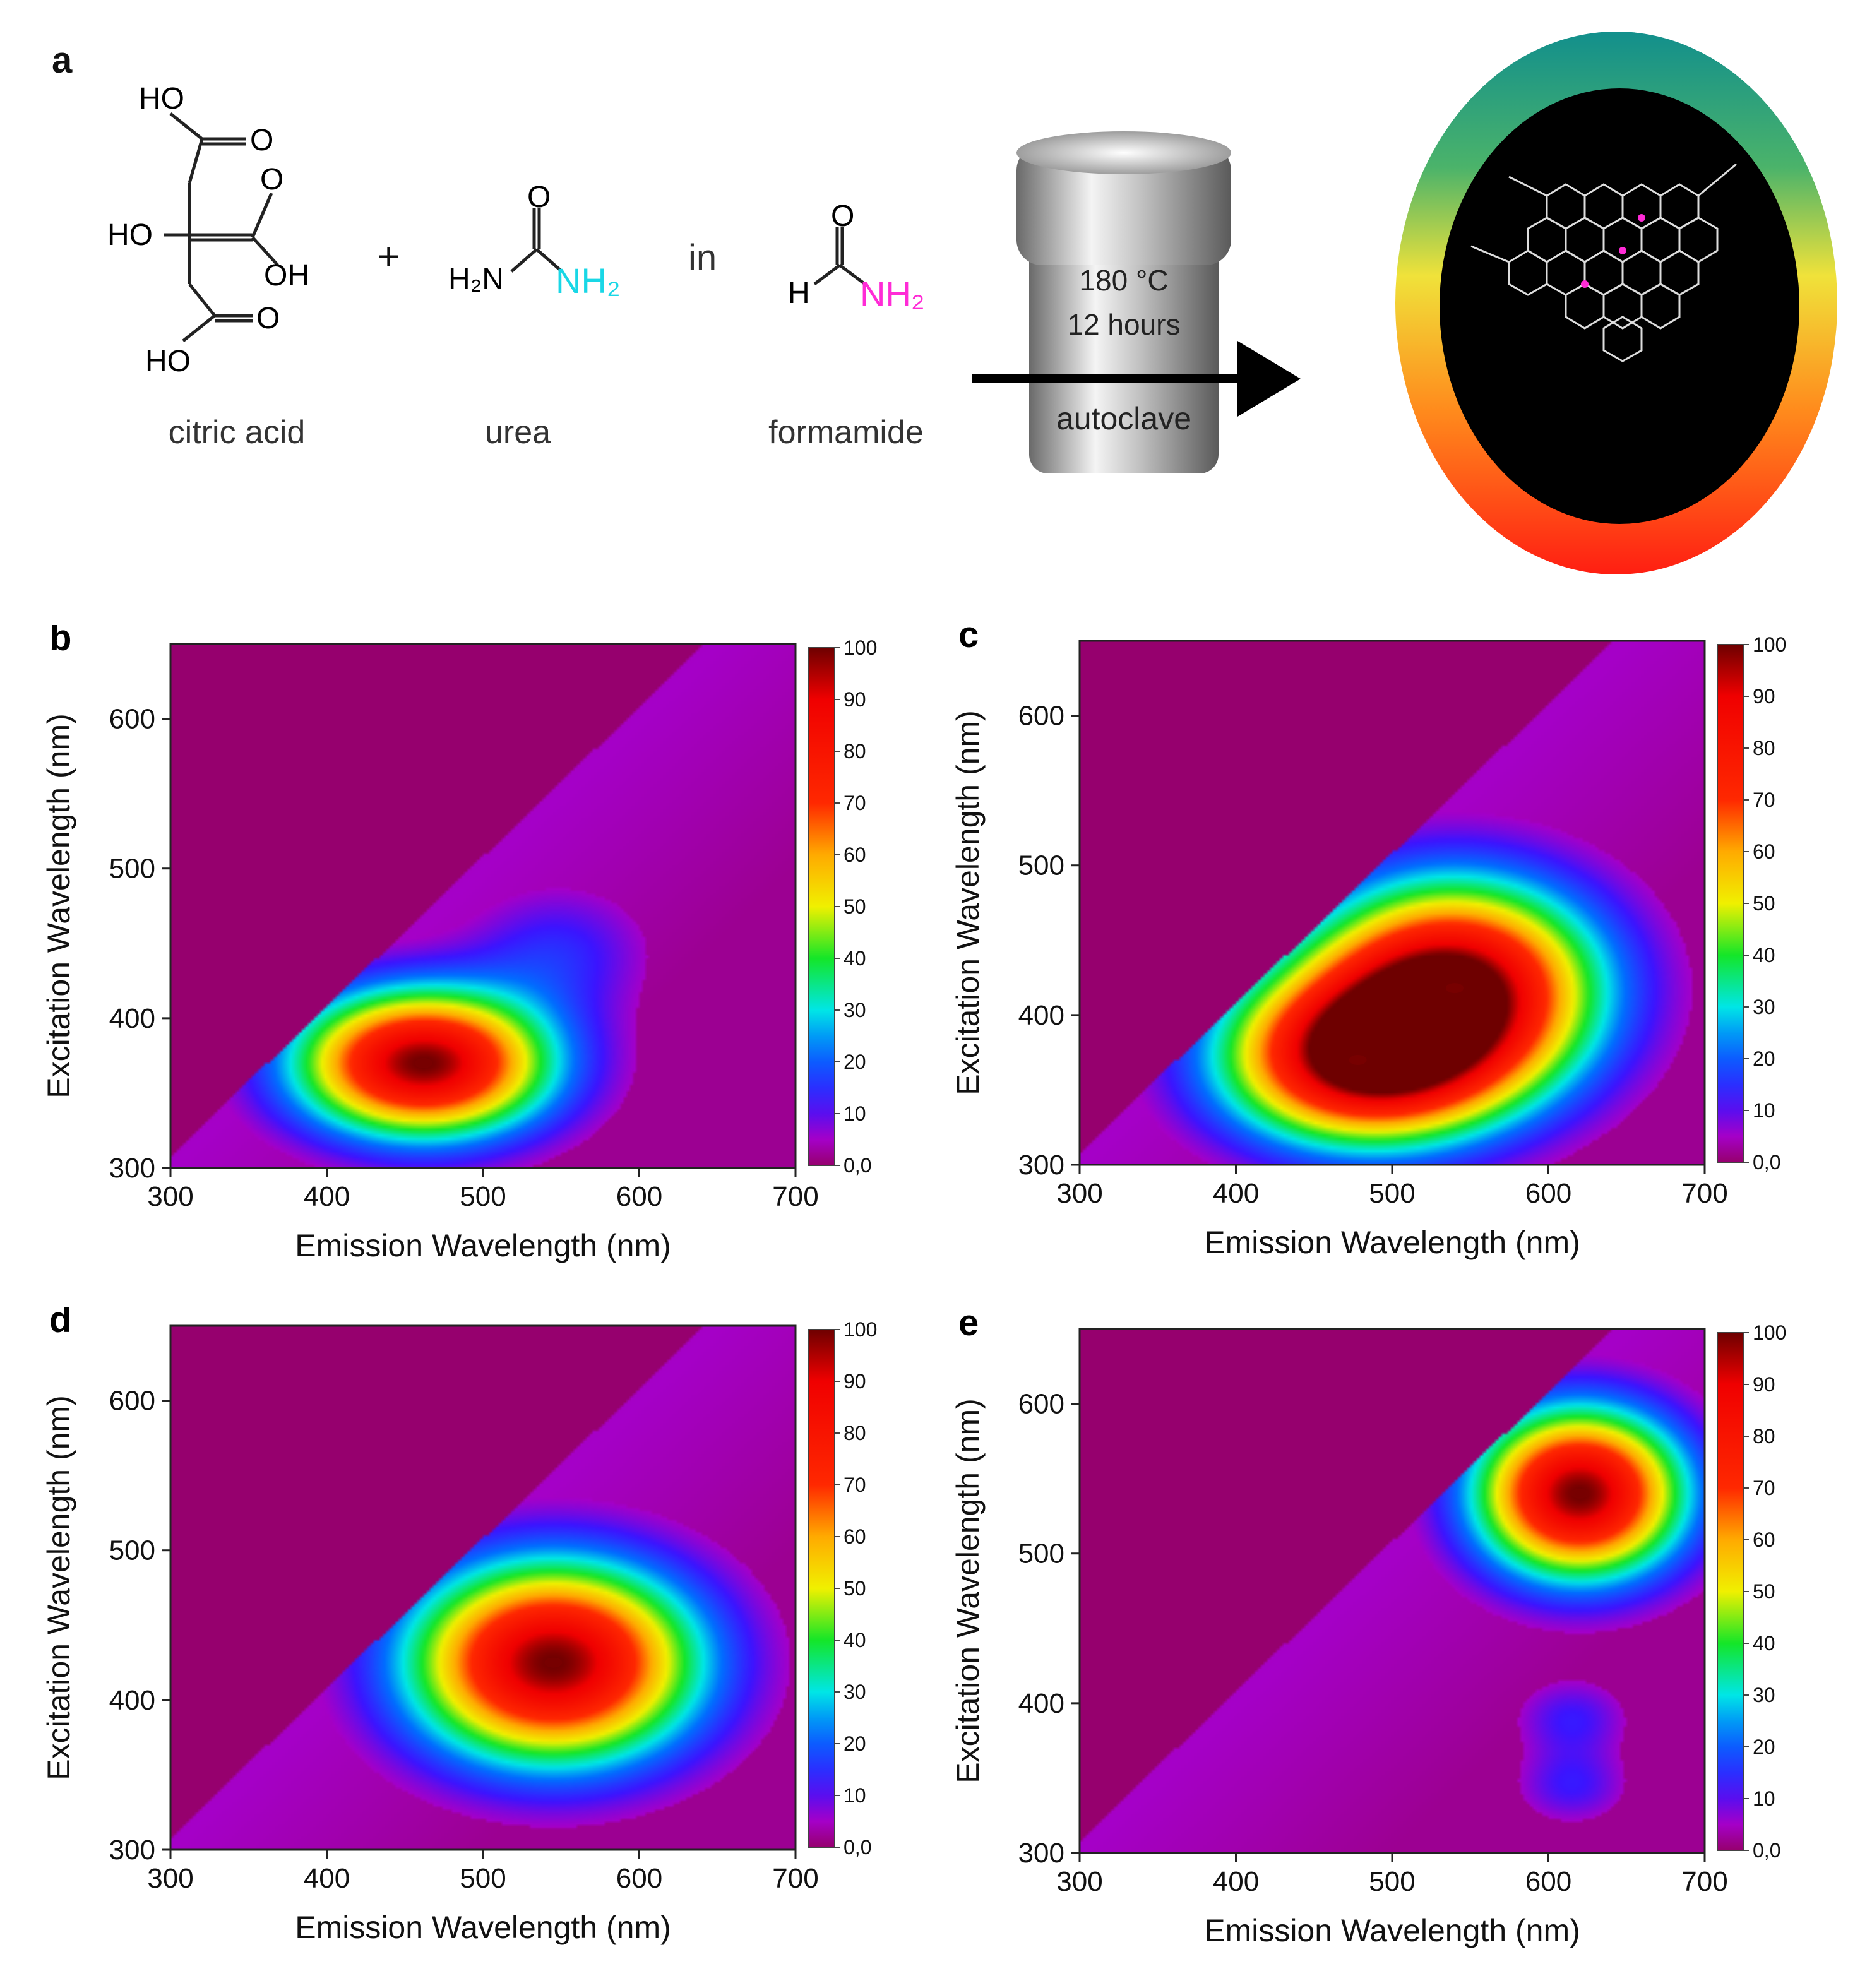 Image resolution: width=1872 pixels, height=1988 pixels. What do you see at coordinates (483, 906) in the screenshot?
I see `heatmap-image-b` at bounding box center [483, 906].